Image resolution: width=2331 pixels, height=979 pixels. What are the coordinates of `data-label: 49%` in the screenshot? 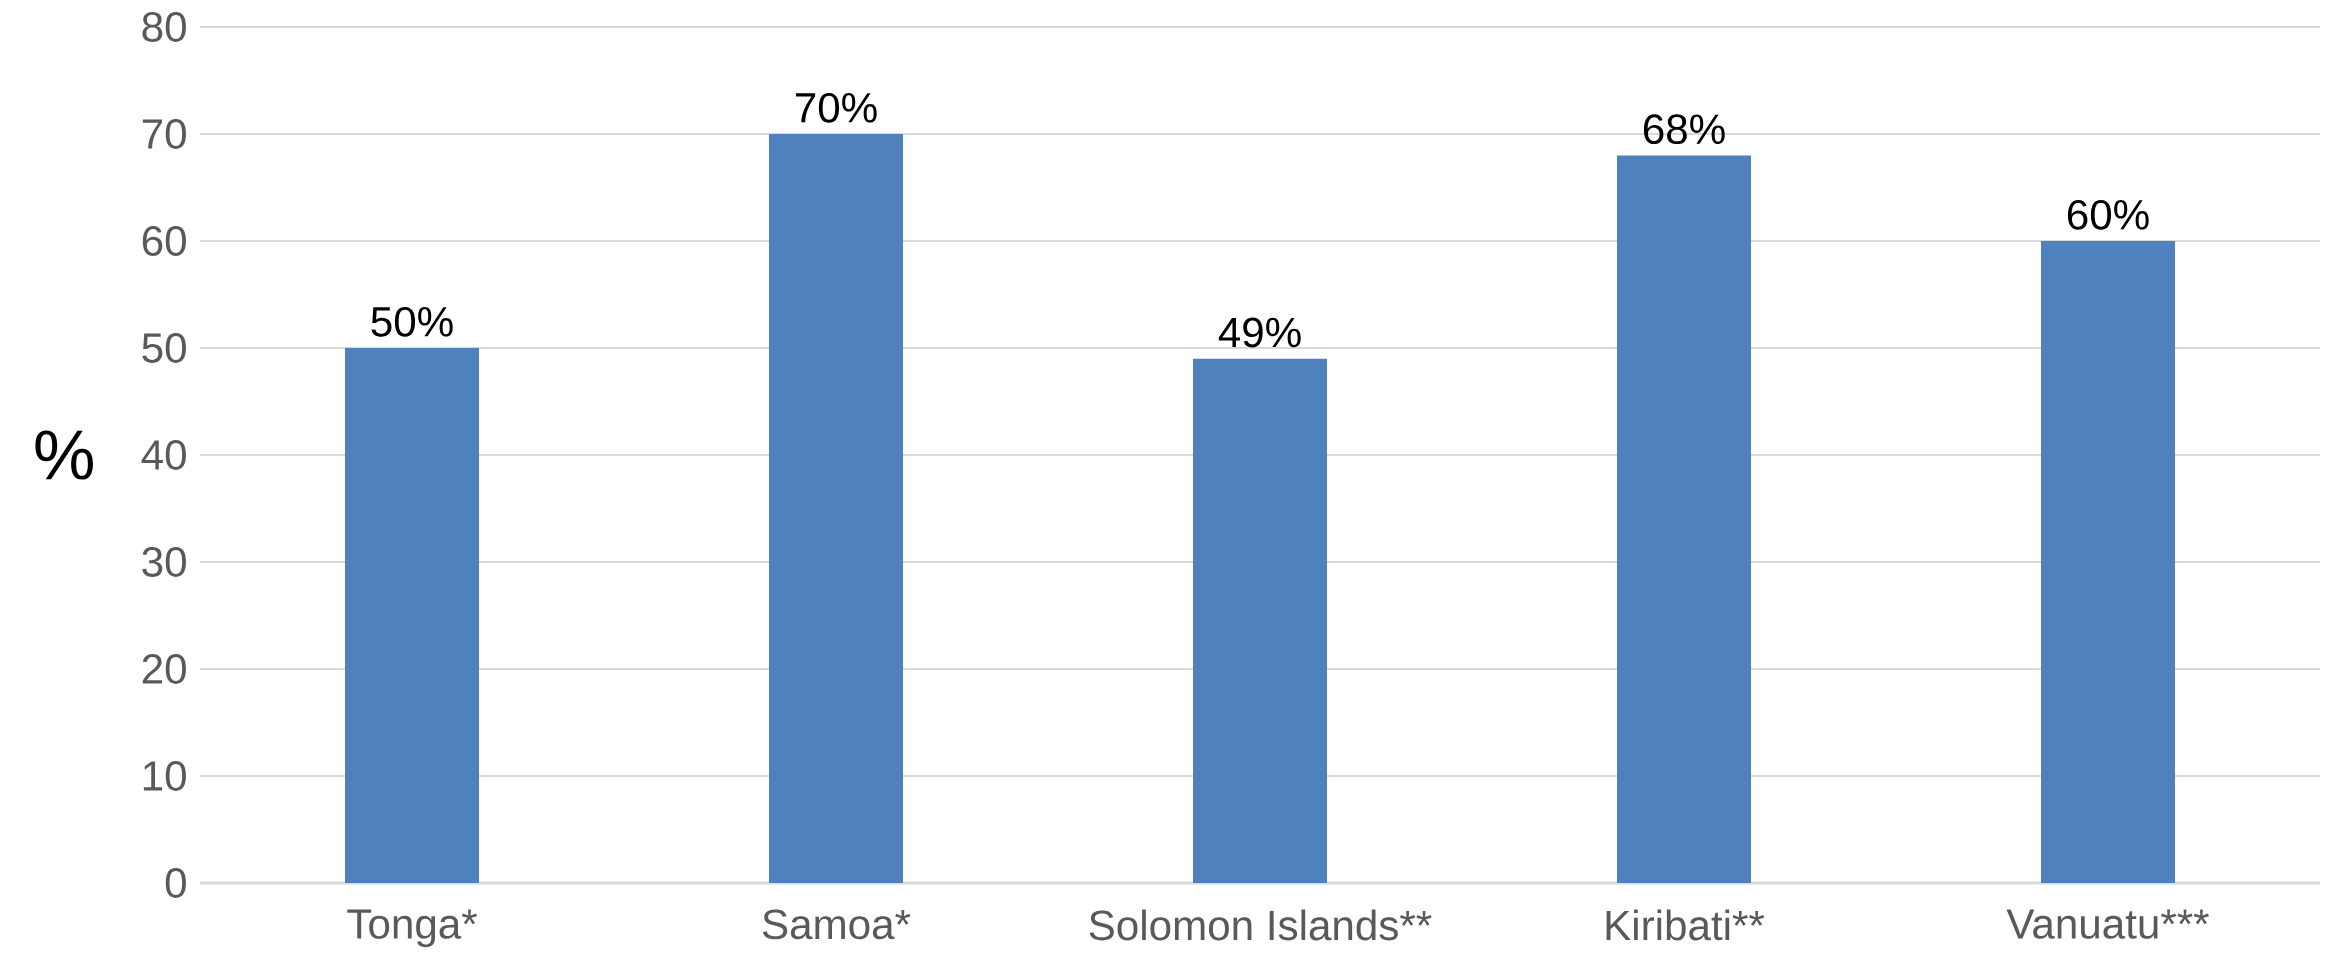 It's located at (1259, 332).